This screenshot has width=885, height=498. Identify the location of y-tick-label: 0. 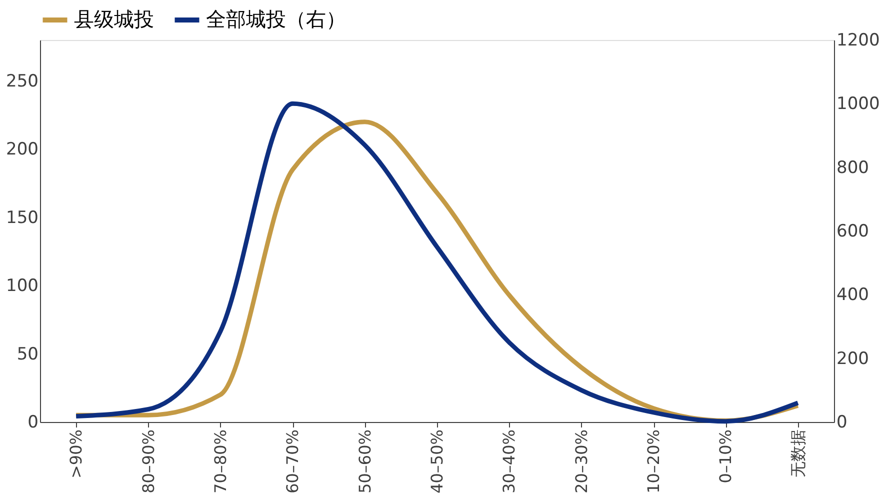
(33, 422).